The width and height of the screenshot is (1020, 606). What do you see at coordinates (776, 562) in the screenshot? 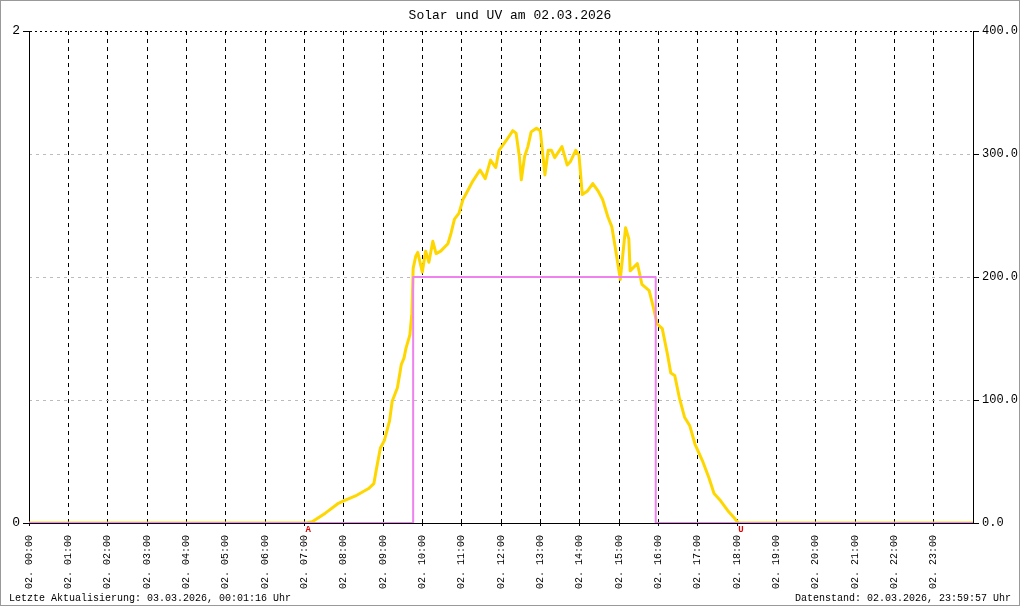
I see `x-tick-label: 02. 19:00` at bounding box center [776, 562].